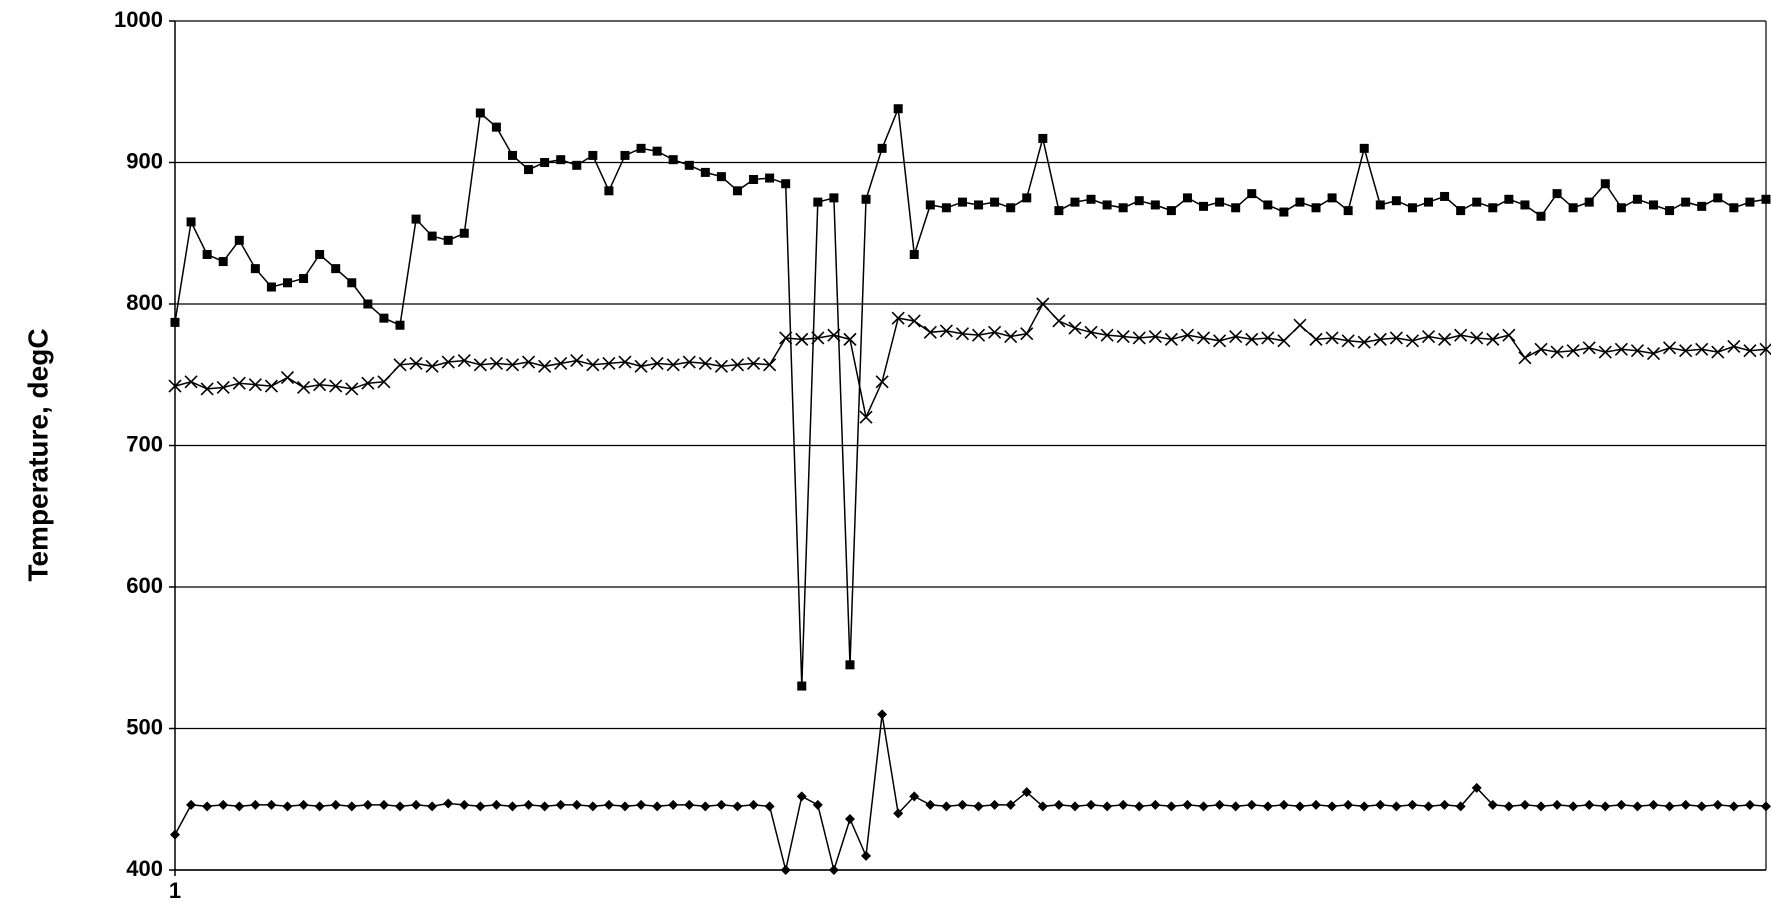 The width and height of the screenshot is (1771, 921). I want to click on y-tick-label: 1000, so click(138, 19).